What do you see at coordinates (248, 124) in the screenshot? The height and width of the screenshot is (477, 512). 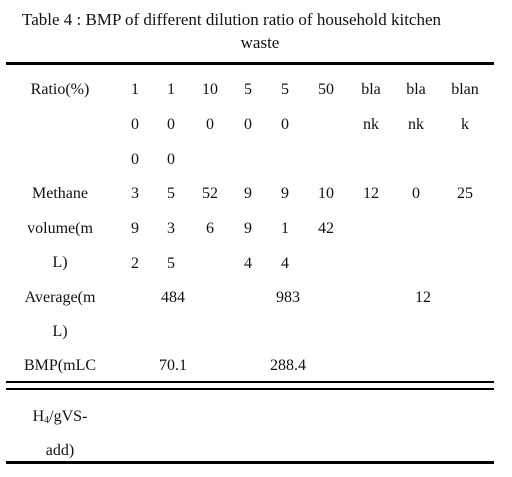 I see `ratio-cell-col-4-line-2: 0` at bounding box center [248, 124].